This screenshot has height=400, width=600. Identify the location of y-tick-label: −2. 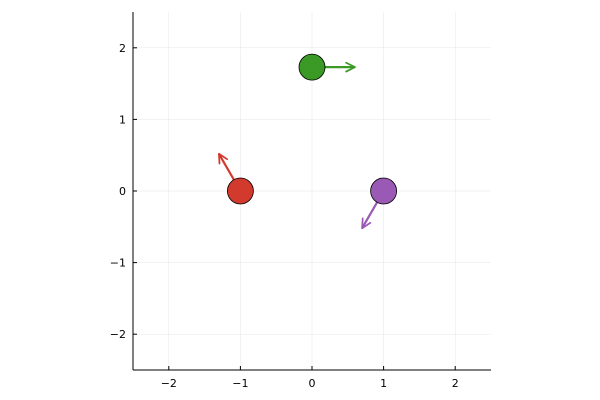
(118, 334).